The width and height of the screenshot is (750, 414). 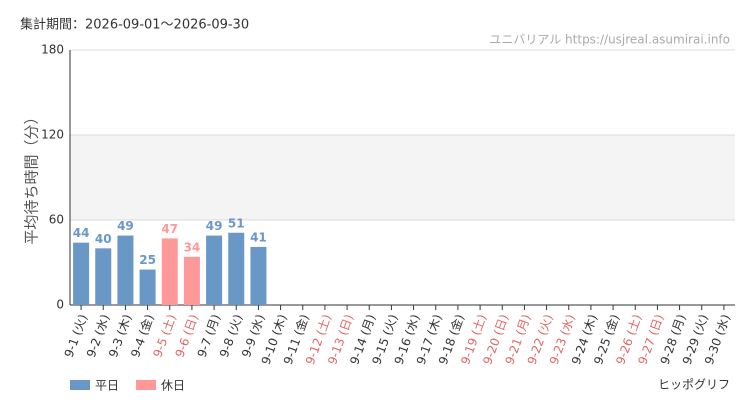 I want to click on footer: ヒッポグリフ, so click(x=694, y=385).